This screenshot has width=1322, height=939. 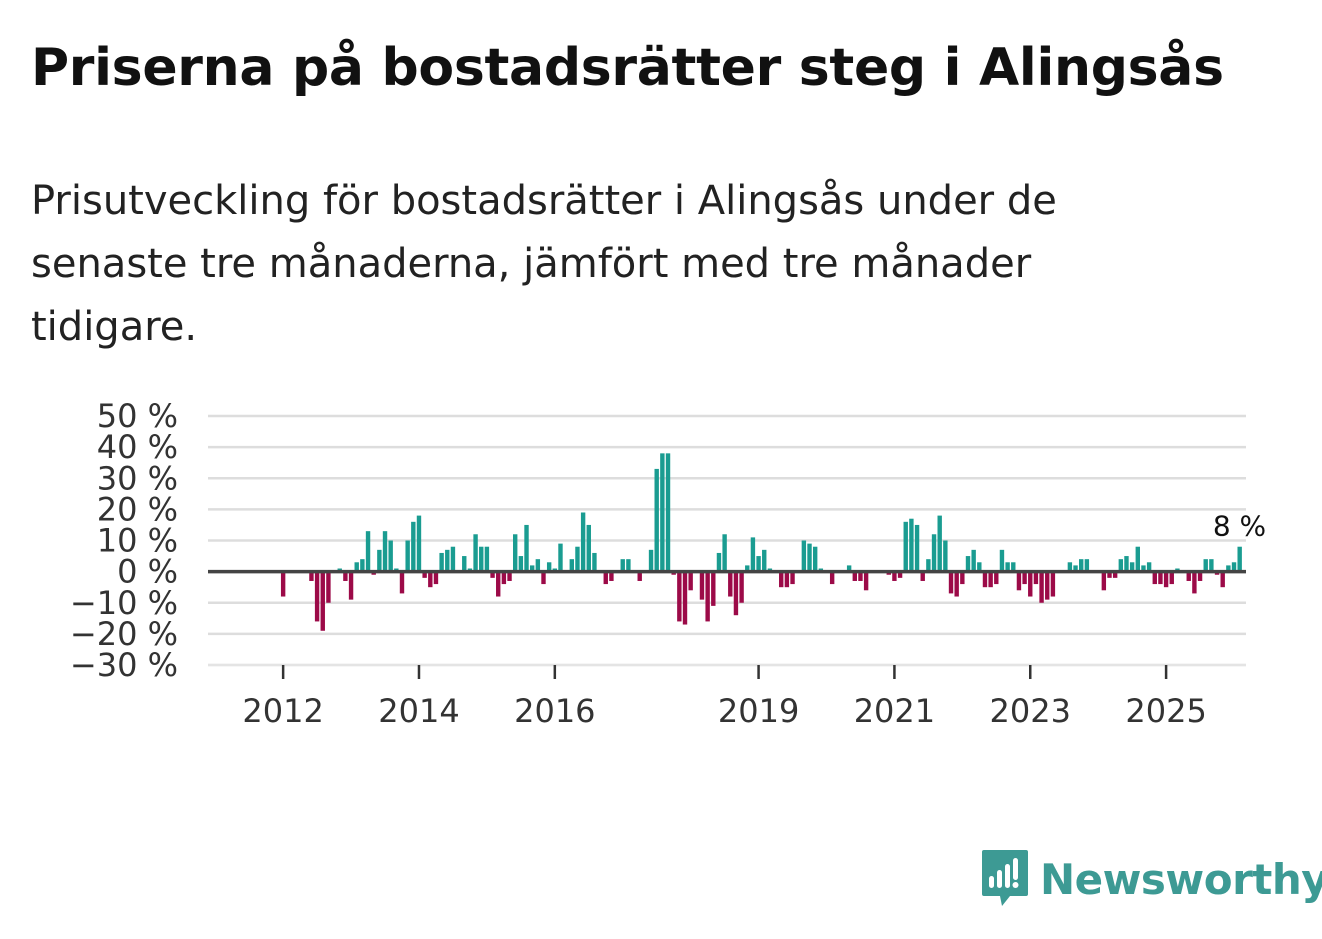 I want to click on y-tick-label: 30 %, so click(x=137, y=478).